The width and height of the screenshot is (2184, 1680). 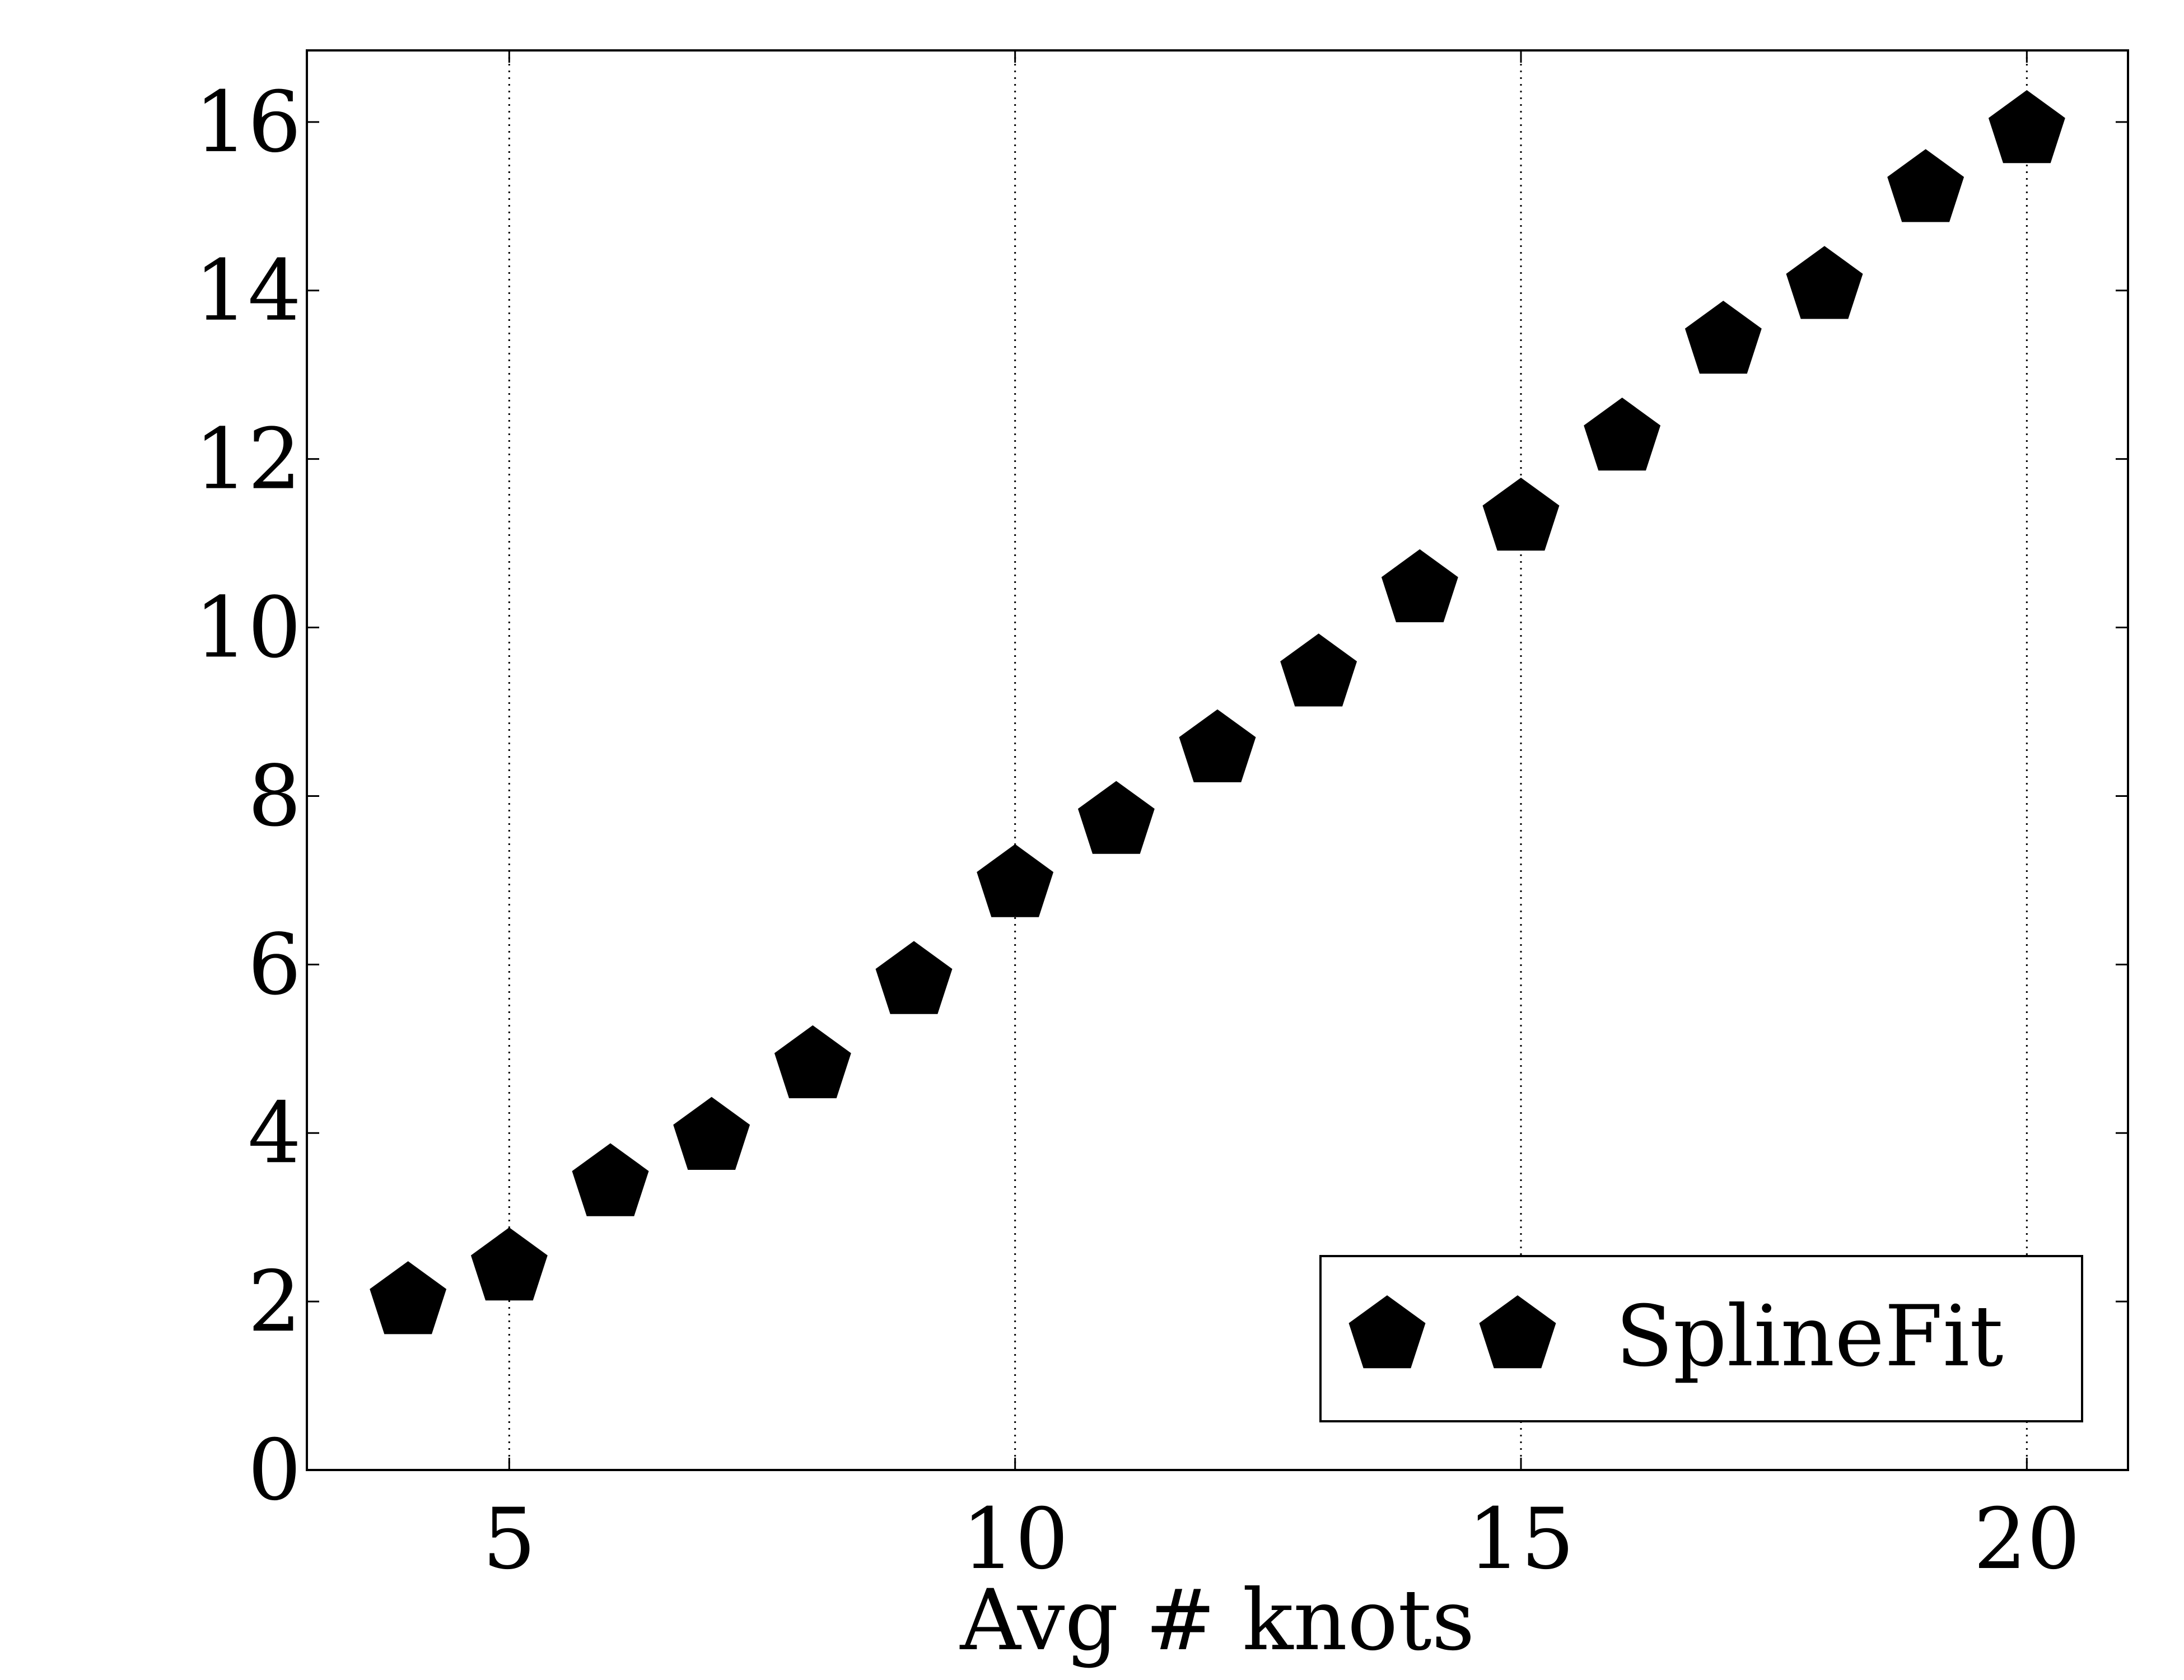 I want to click on x-tick-label: 10, so click(x=1015, y=1540).